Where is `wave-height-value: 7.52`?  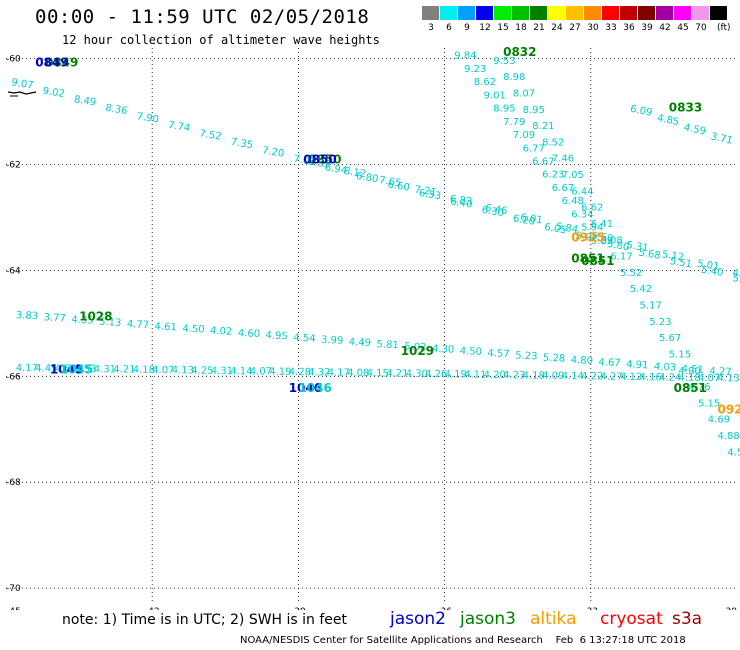
wave-height-value: 7.52 is located at coordinates (211, 135).